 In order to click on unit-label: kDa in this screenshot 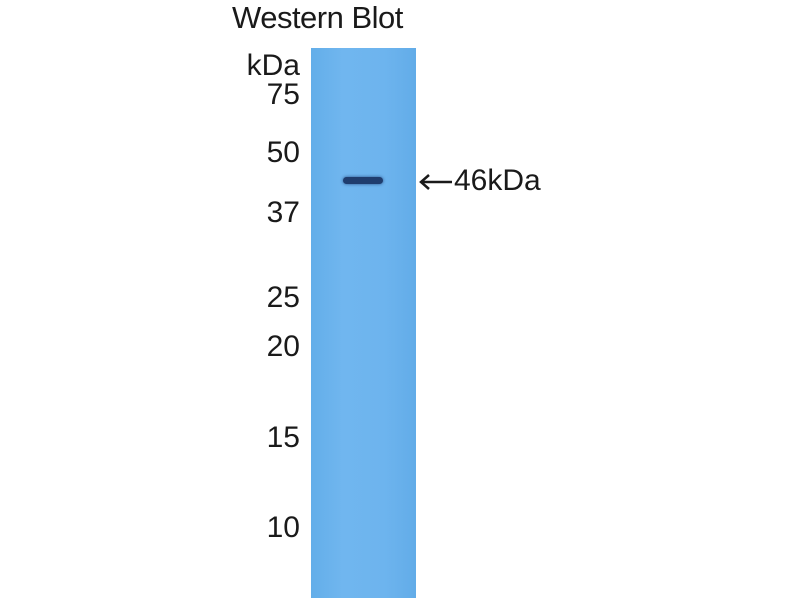, I will do `click(273, 65)`.